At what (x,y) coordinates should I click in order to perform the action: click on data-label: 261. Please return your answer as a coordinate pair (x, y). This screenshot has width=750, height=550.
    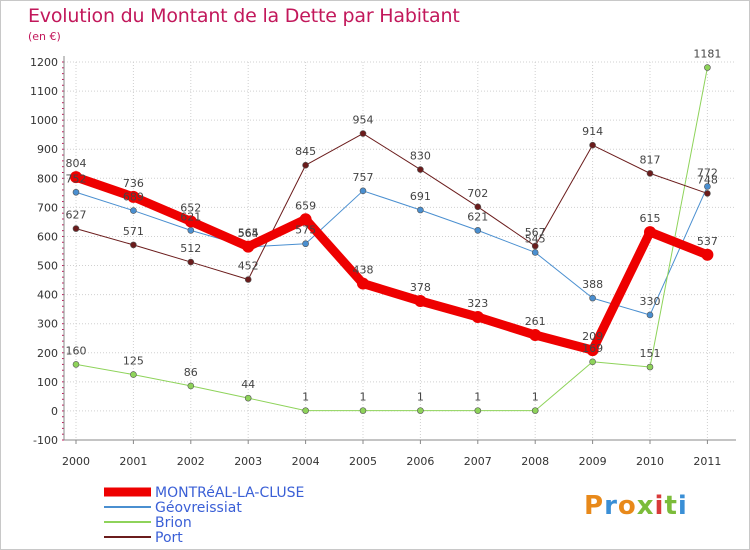
    Looking at the image, I should click on (535, 321).